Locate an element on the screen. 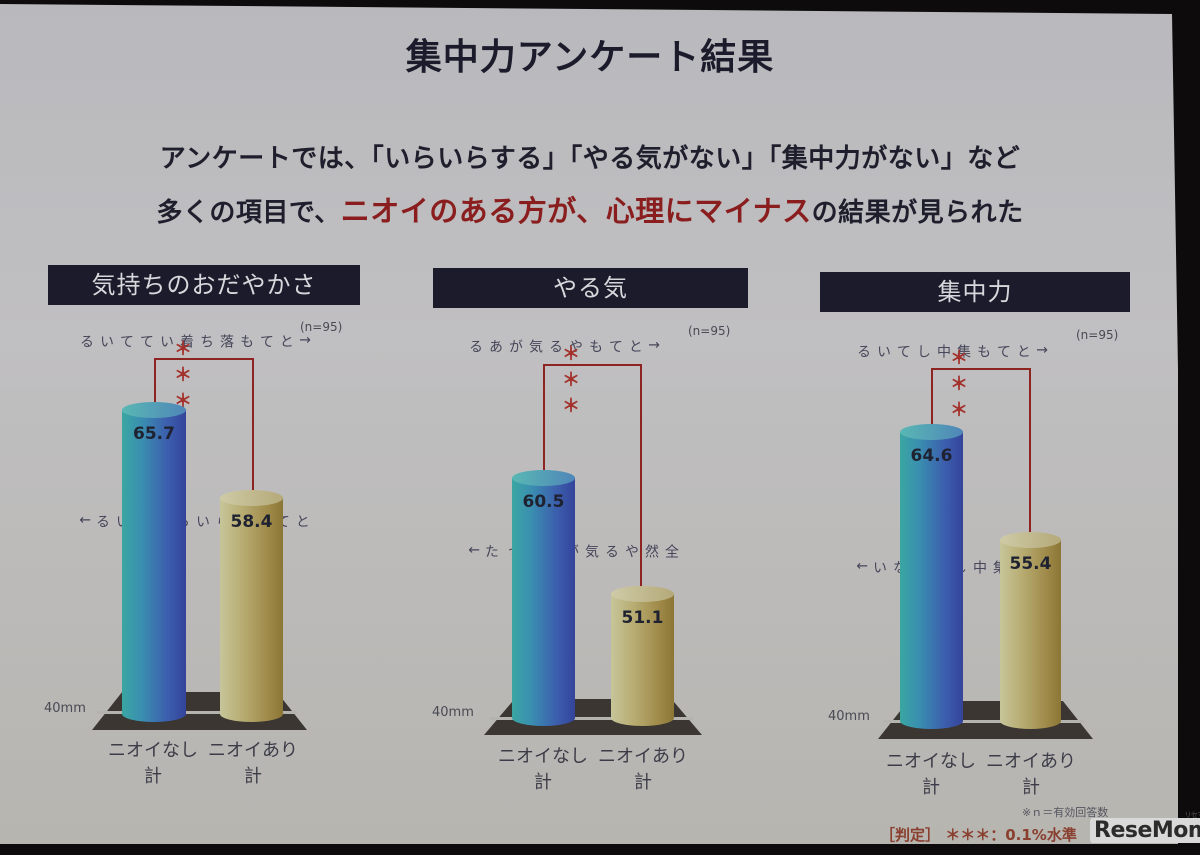 The height and width of the screenshot is (855, 1200). lead-line-2-prefix: 多くの項目で、 is located at coordinates (248, 213).